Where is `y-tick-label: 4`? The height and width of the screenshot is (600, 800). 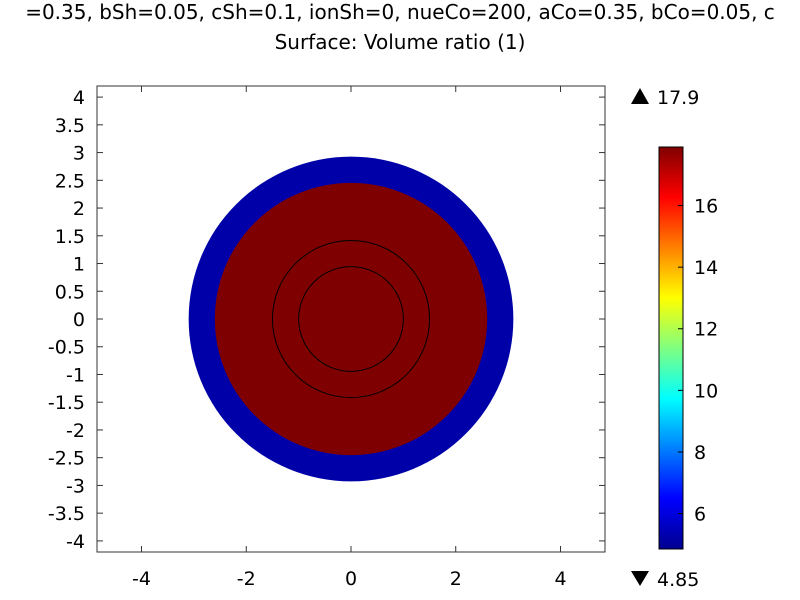 y-tick-label: 4 is located at coordinates (79, 98).